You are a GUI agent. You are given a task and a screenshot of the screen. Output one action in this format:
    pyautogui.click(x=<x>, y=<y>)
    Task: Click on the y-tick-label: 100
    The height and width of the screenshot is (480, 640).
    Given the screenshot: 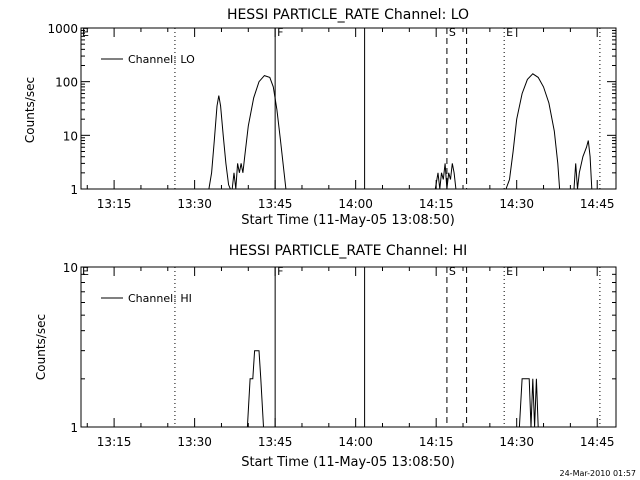 What is the action you would take?
    pyautogui.click(x=66, y=83)
    